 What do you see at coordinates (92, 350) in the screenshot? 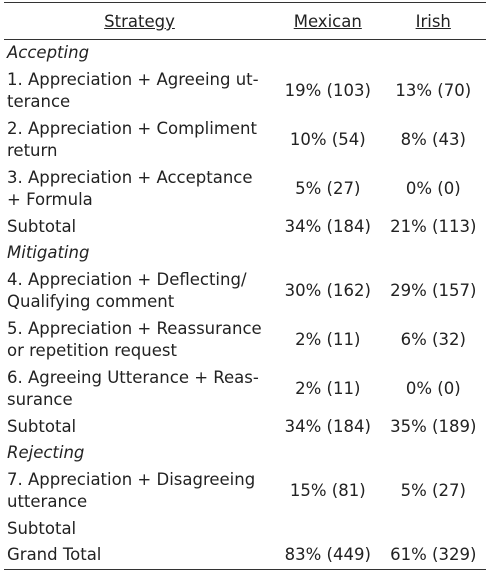
I see `strategy-line: or repetition request` at bounding box center [92, 350].